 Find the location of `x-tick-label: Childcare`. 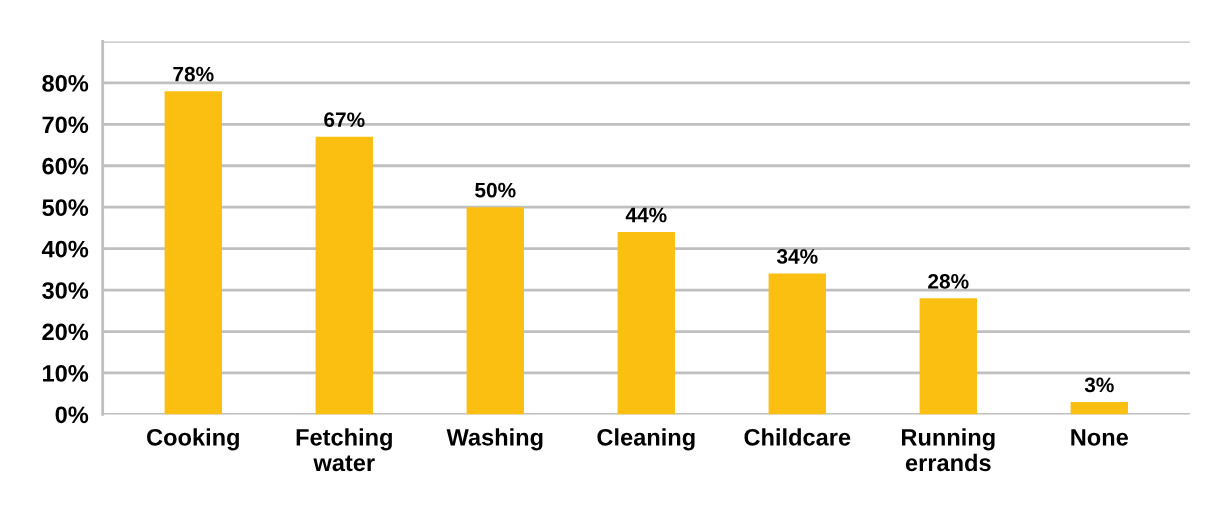

x-tick-label: Childcare is located at coordinates (797, 437).